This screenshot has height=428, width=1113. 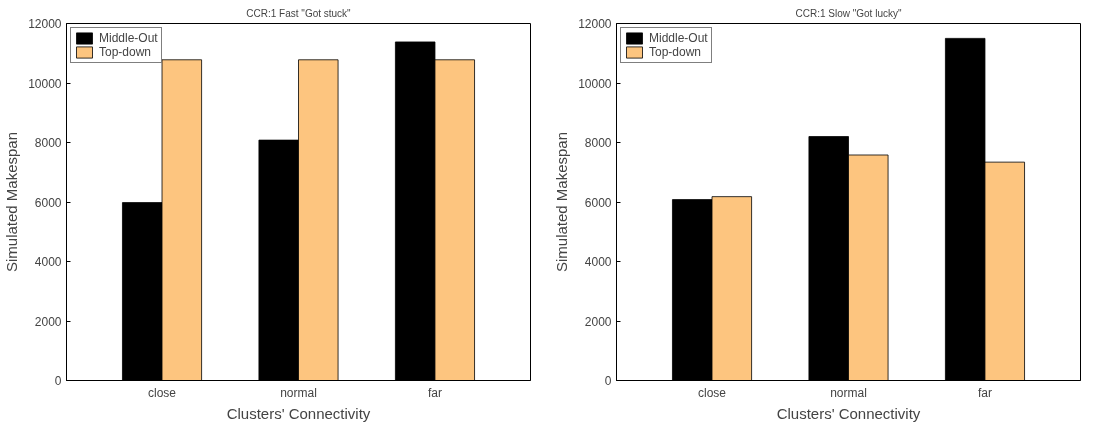 What do you see at coordinates (299, 13) in the screenshot?
I see `chart-title: CCR:1 Fast "Got stuck"` at bounding box center [299, 13].